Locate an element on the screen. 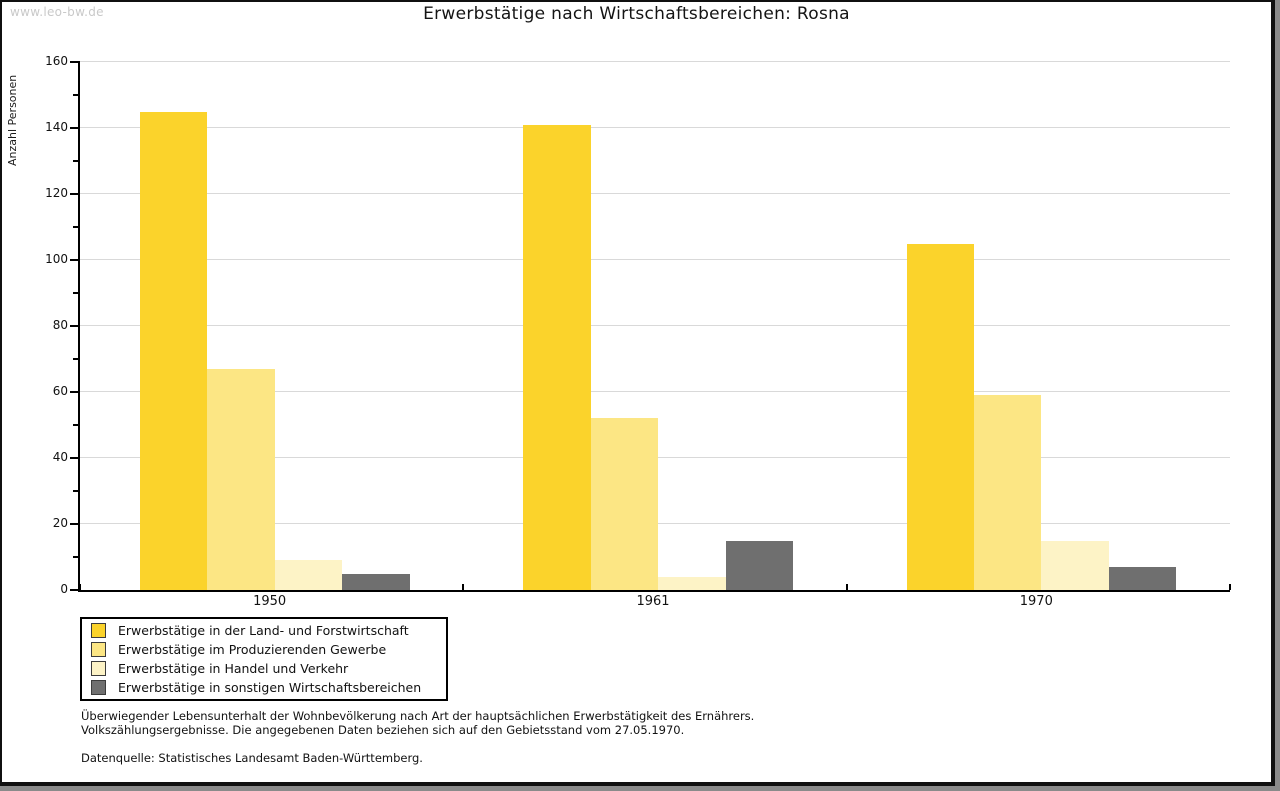 The image size is (1280, 791). bar-1950-series3 is located at coordinates (308, 575).